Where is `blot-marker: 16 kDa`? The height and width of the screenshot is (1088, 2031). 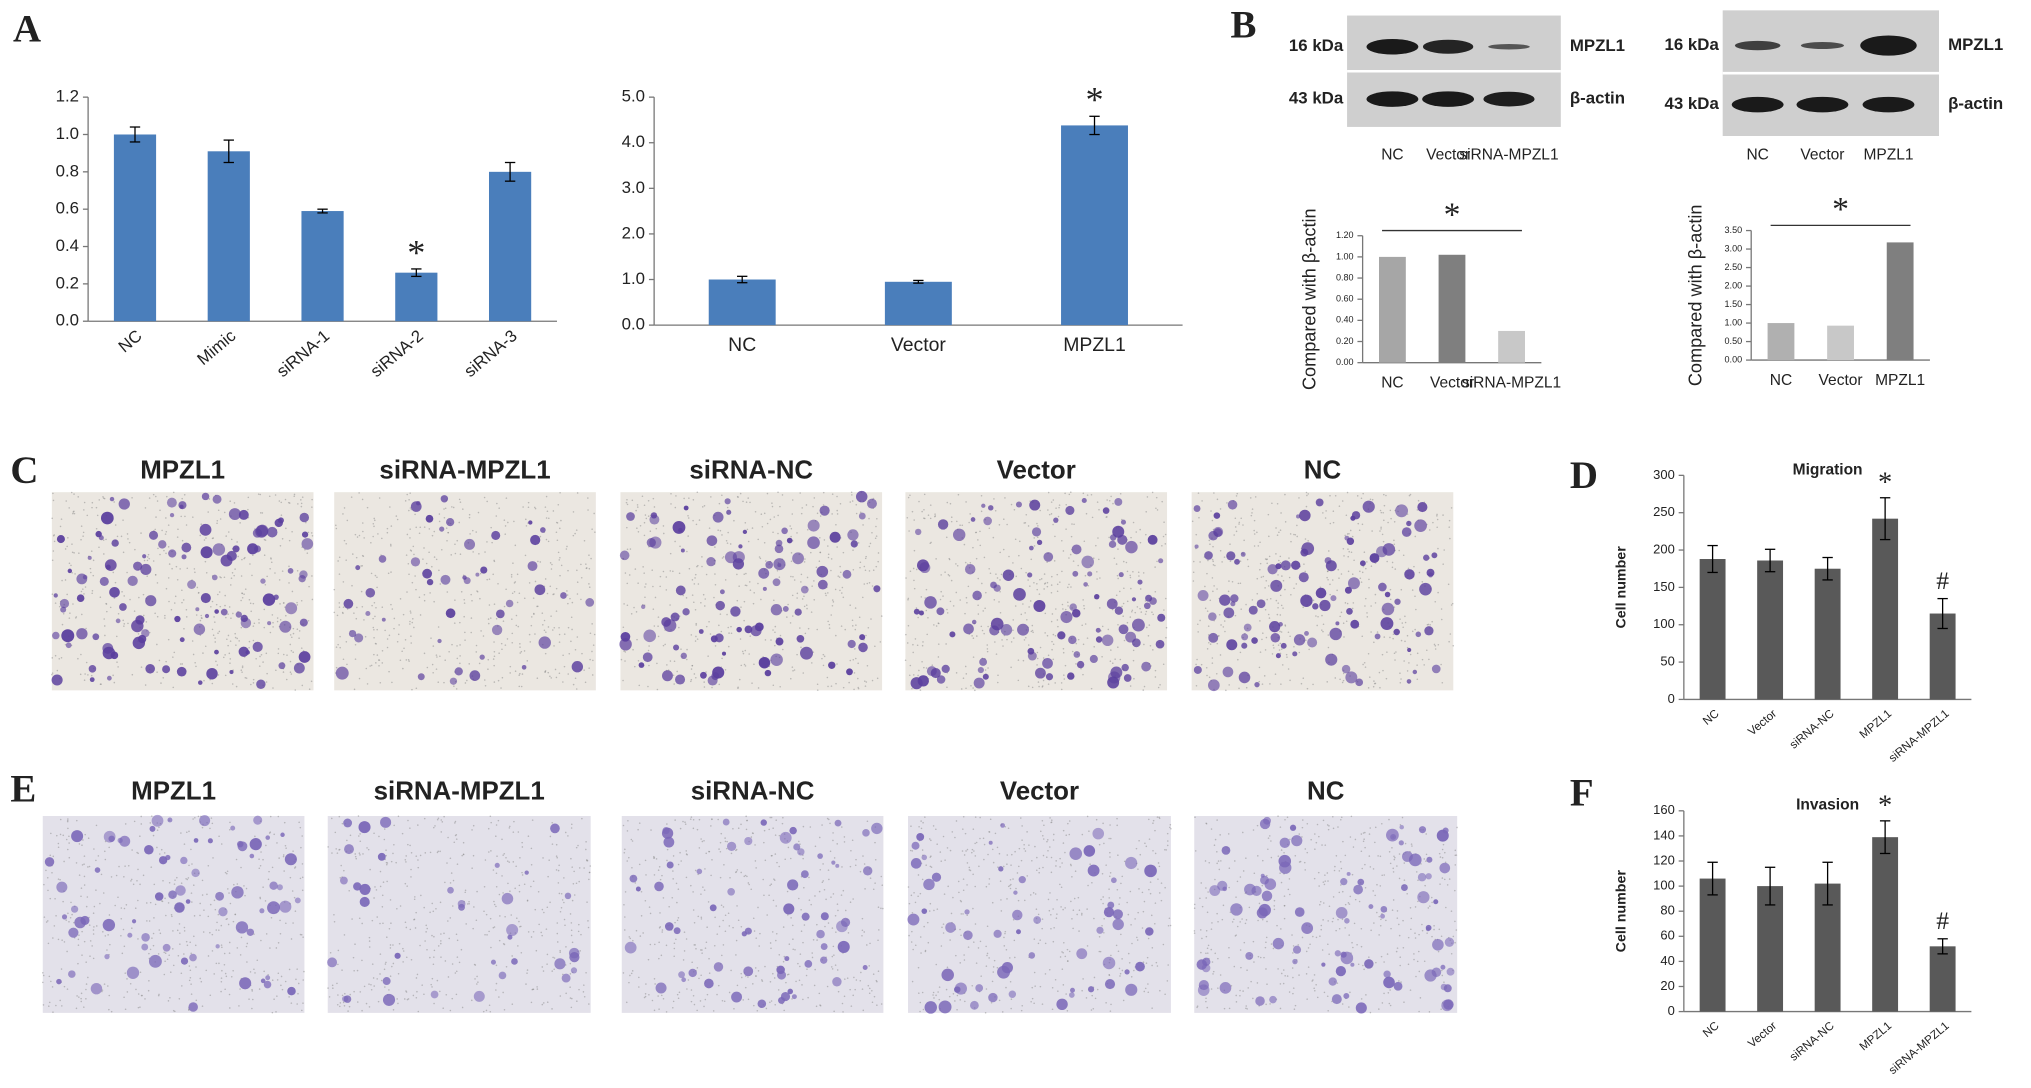 blot-marker: 16 kDa is located at coordinates (1692, 44).